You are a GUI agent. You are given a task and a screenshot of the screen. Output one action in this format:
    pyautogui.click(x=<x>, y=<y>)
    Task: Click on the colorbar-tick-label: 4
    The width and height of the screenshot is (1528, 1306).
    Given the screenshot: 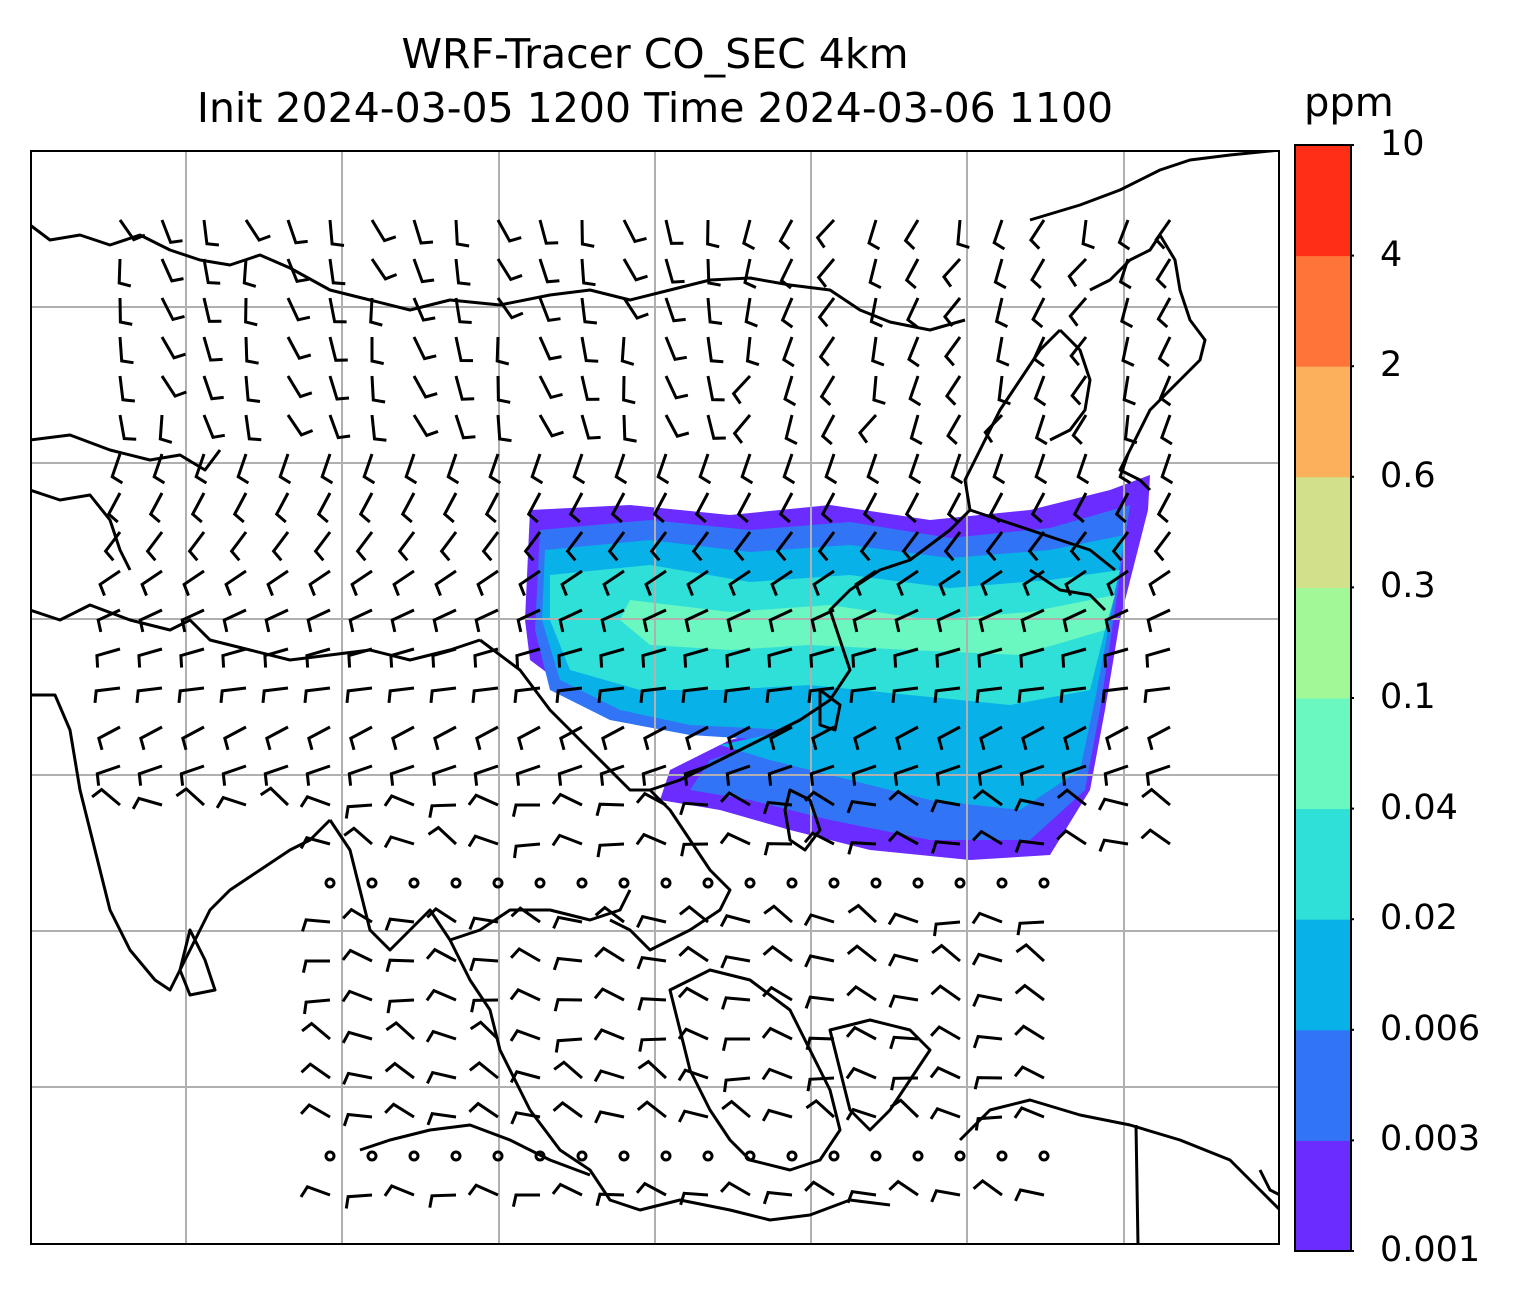 What is the action you would take?
    pyautogui.click(x=1391, y=254)
    